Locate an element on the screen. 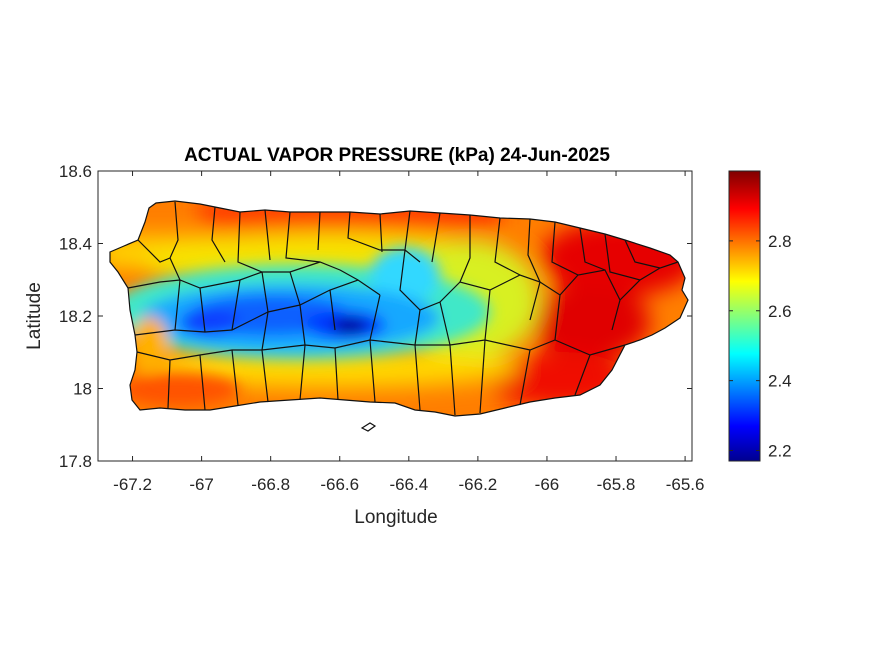 This screenshot has width=875, height=656. vieques-islet is located at coordinates (368, 427).